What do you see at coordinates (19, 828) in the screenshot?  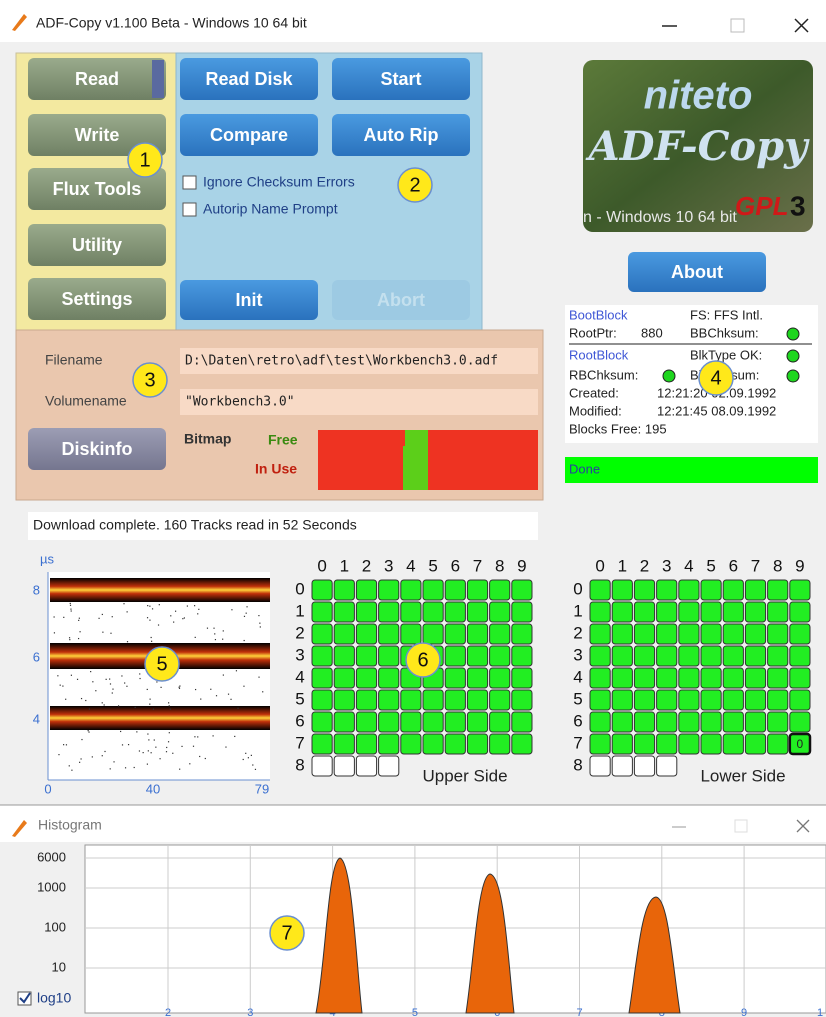 I see `app-icon` at bounding box center [19, 828].